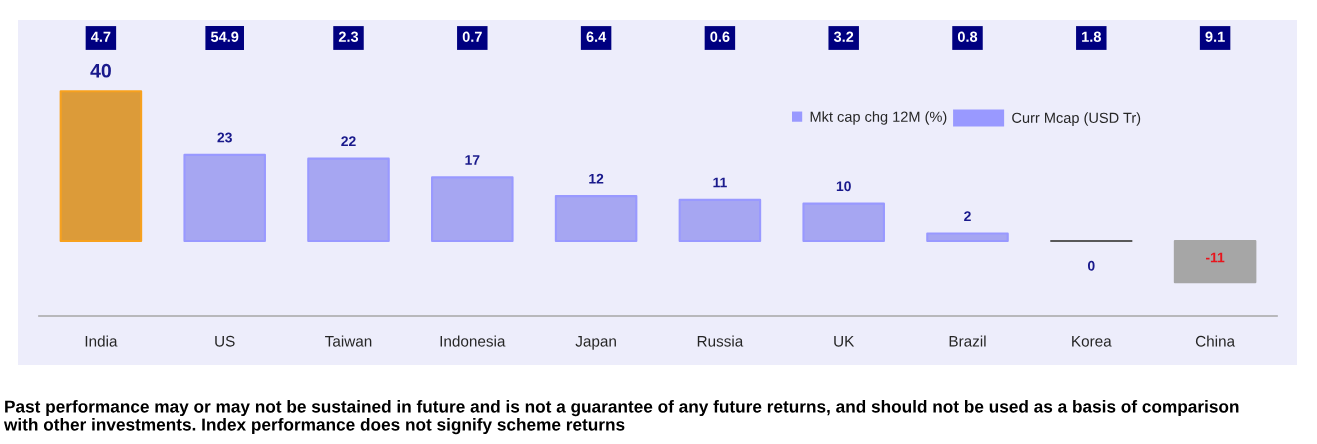 The width and height of the screenshot is (1317, 444). I want to click on data-label: 0.6, so click(720, 36).